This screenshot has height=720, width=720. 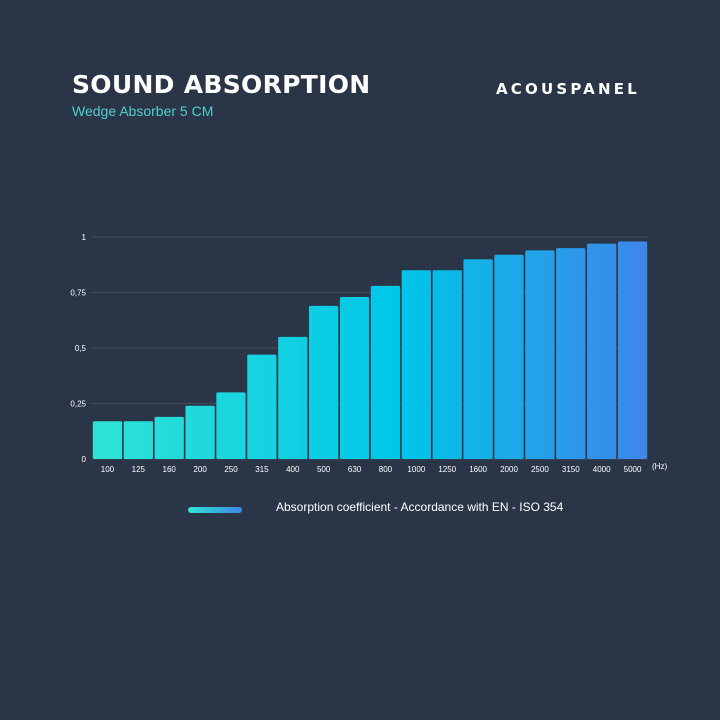 What do you see at coordinates (416, 469) in the screenshot?
I see `x-tick-label: 1000` at bounding box center [416, 469].